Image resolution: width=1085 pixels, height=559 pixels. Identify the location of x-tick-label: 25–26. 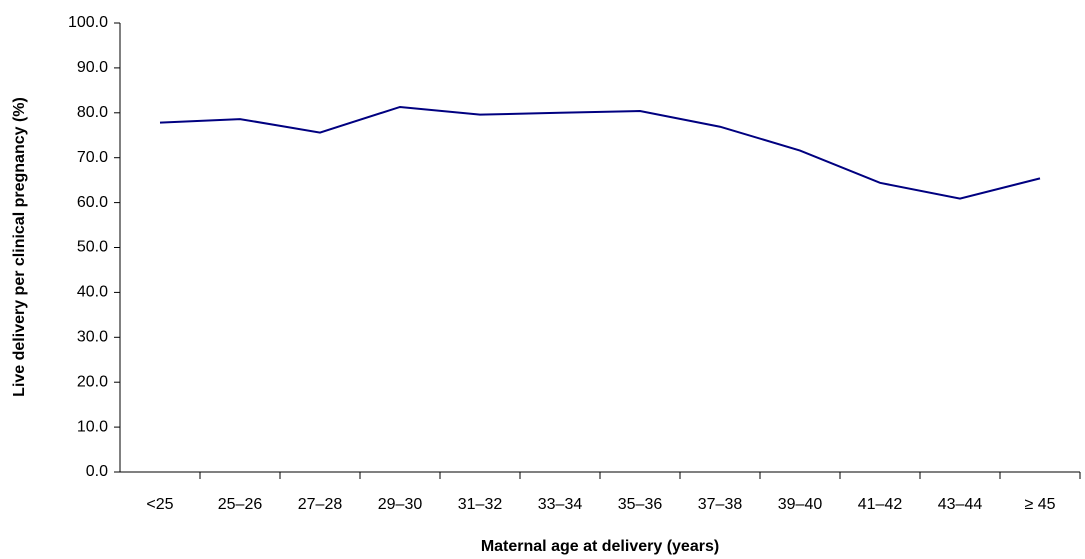
(240, 504).